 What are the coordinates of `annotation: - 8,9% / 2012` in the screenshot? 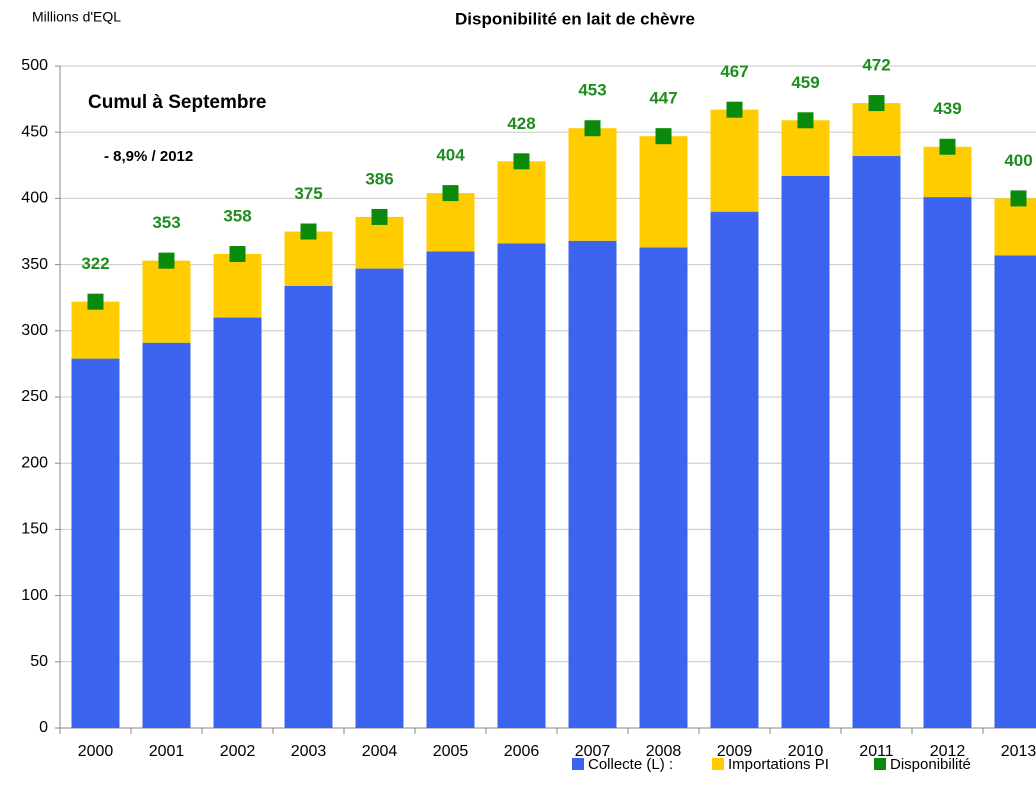 It's located at (148, 156).